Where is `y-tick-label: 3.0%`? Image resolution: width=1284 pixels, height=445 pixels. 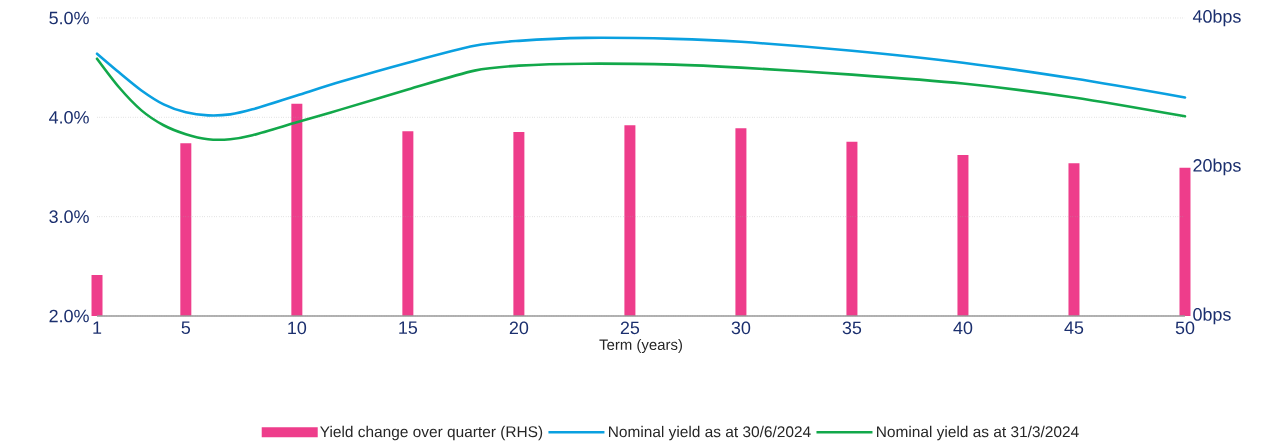
y-tick-label: 3.0% is located at coordinates (69, 216).